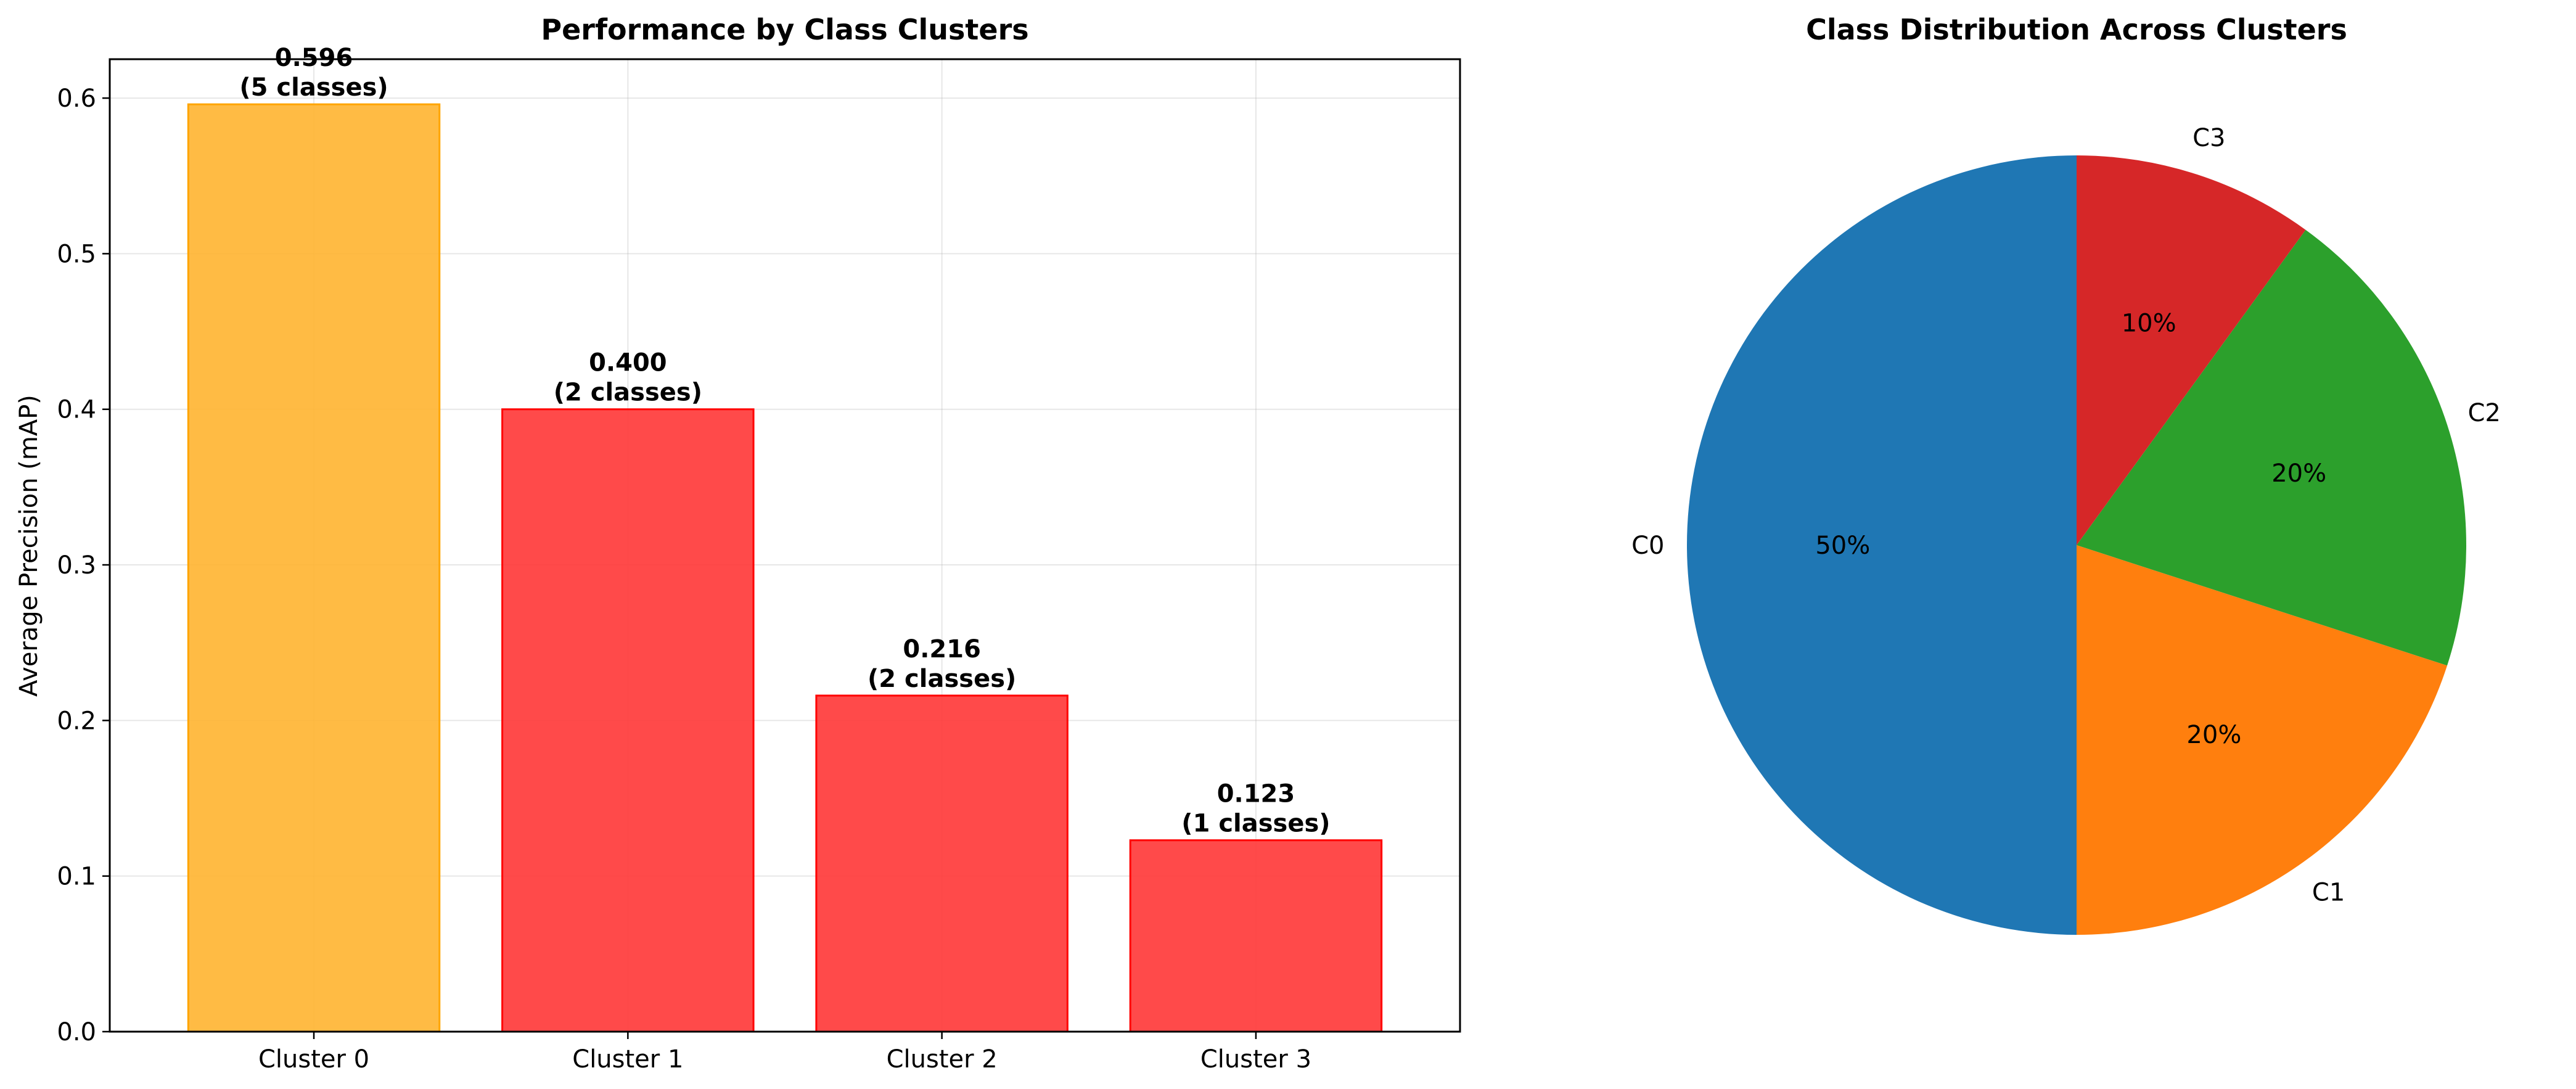  What do you see at coordinates (313, 87) in the screenshot?
I see `bar-class-count-label: (5 classes)` at bounding box center [313, 87].